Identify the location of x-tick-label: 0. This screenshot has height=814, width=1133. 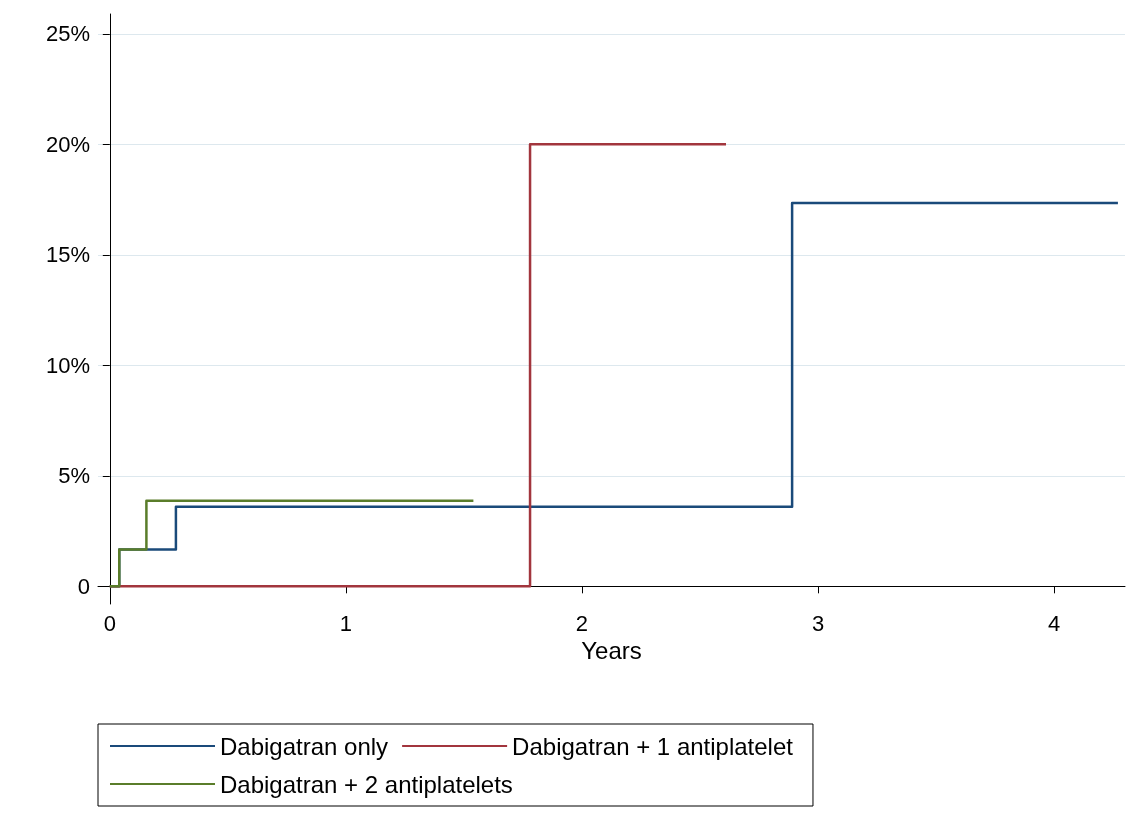
(109, 623).